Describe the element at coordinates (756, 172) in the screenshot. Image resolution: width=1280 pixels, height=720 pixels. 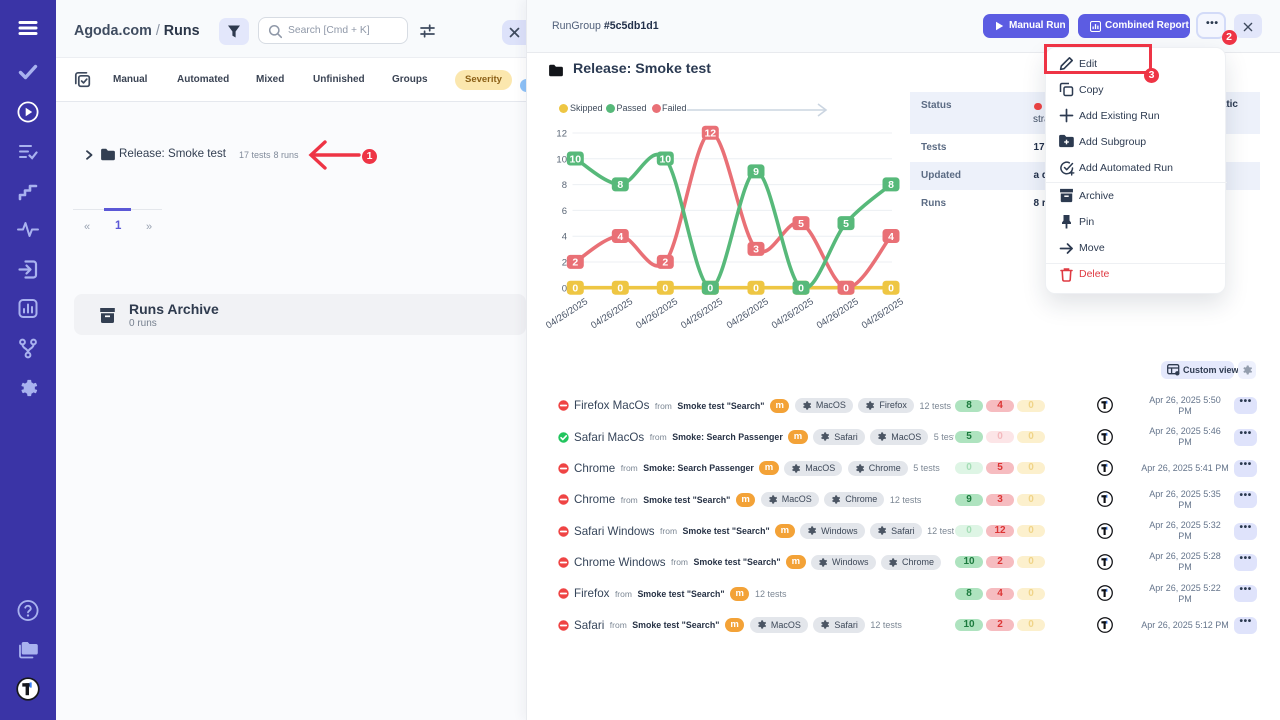
I see `svg-text: 9` at that location.